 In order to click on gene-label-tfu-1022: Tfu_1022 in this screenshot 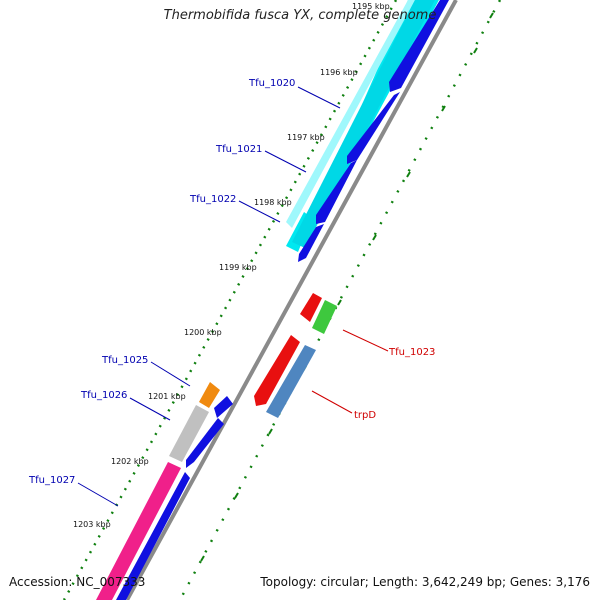, I will do `click(212, 199)`.